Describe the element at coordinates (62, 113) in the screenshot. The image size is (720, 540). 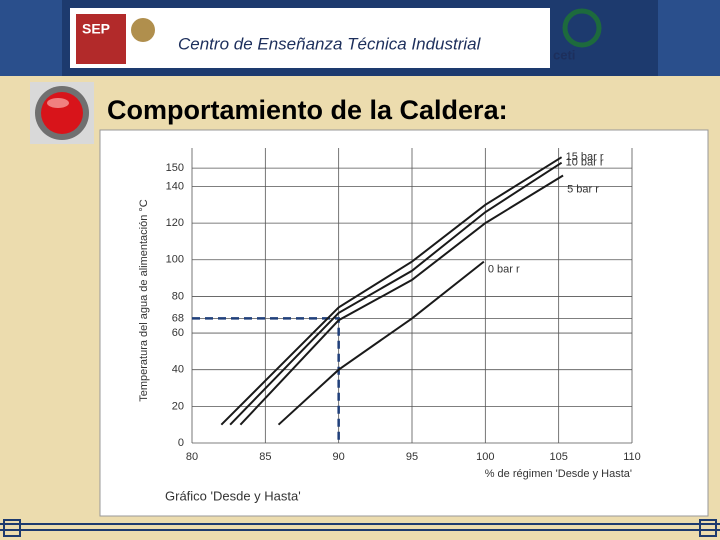
I see `red-button` at that location.